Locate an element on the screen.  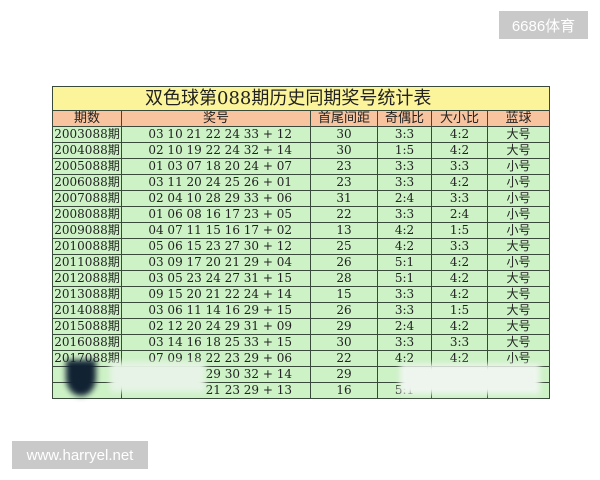
table-row: 2017088期 07 09 18 22 23 29 + 06 22 4:2 4:2 小号 is located at coordinates (301, 358).